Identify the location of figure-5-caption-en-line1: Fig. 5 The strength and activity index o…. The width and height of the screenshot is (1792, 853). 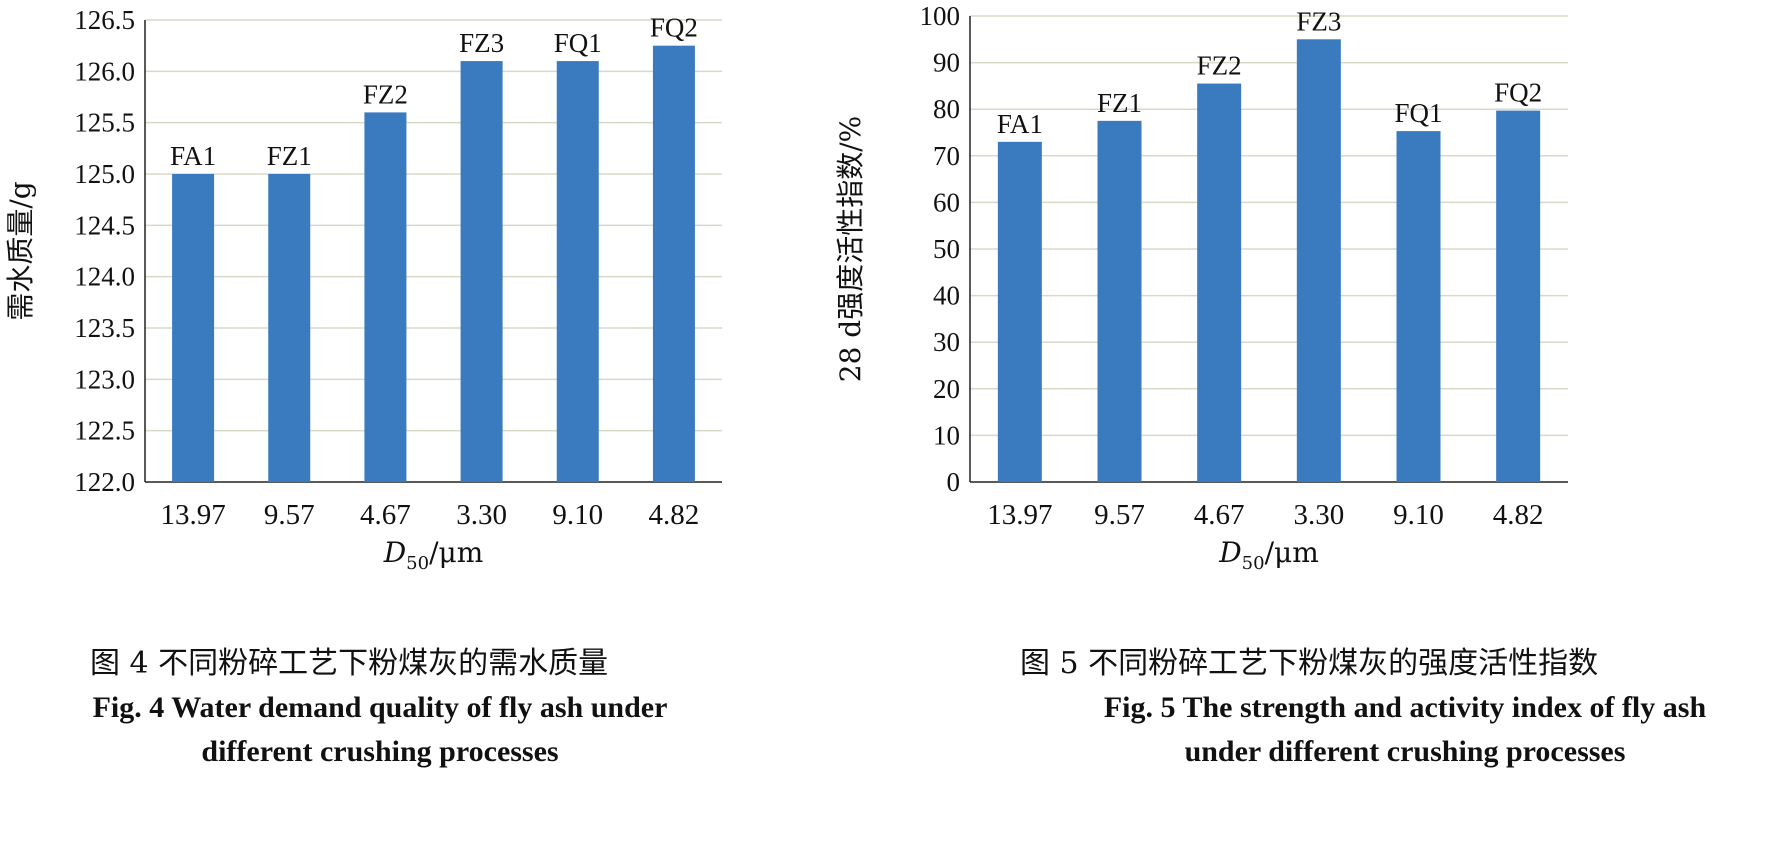
(1405, 707).